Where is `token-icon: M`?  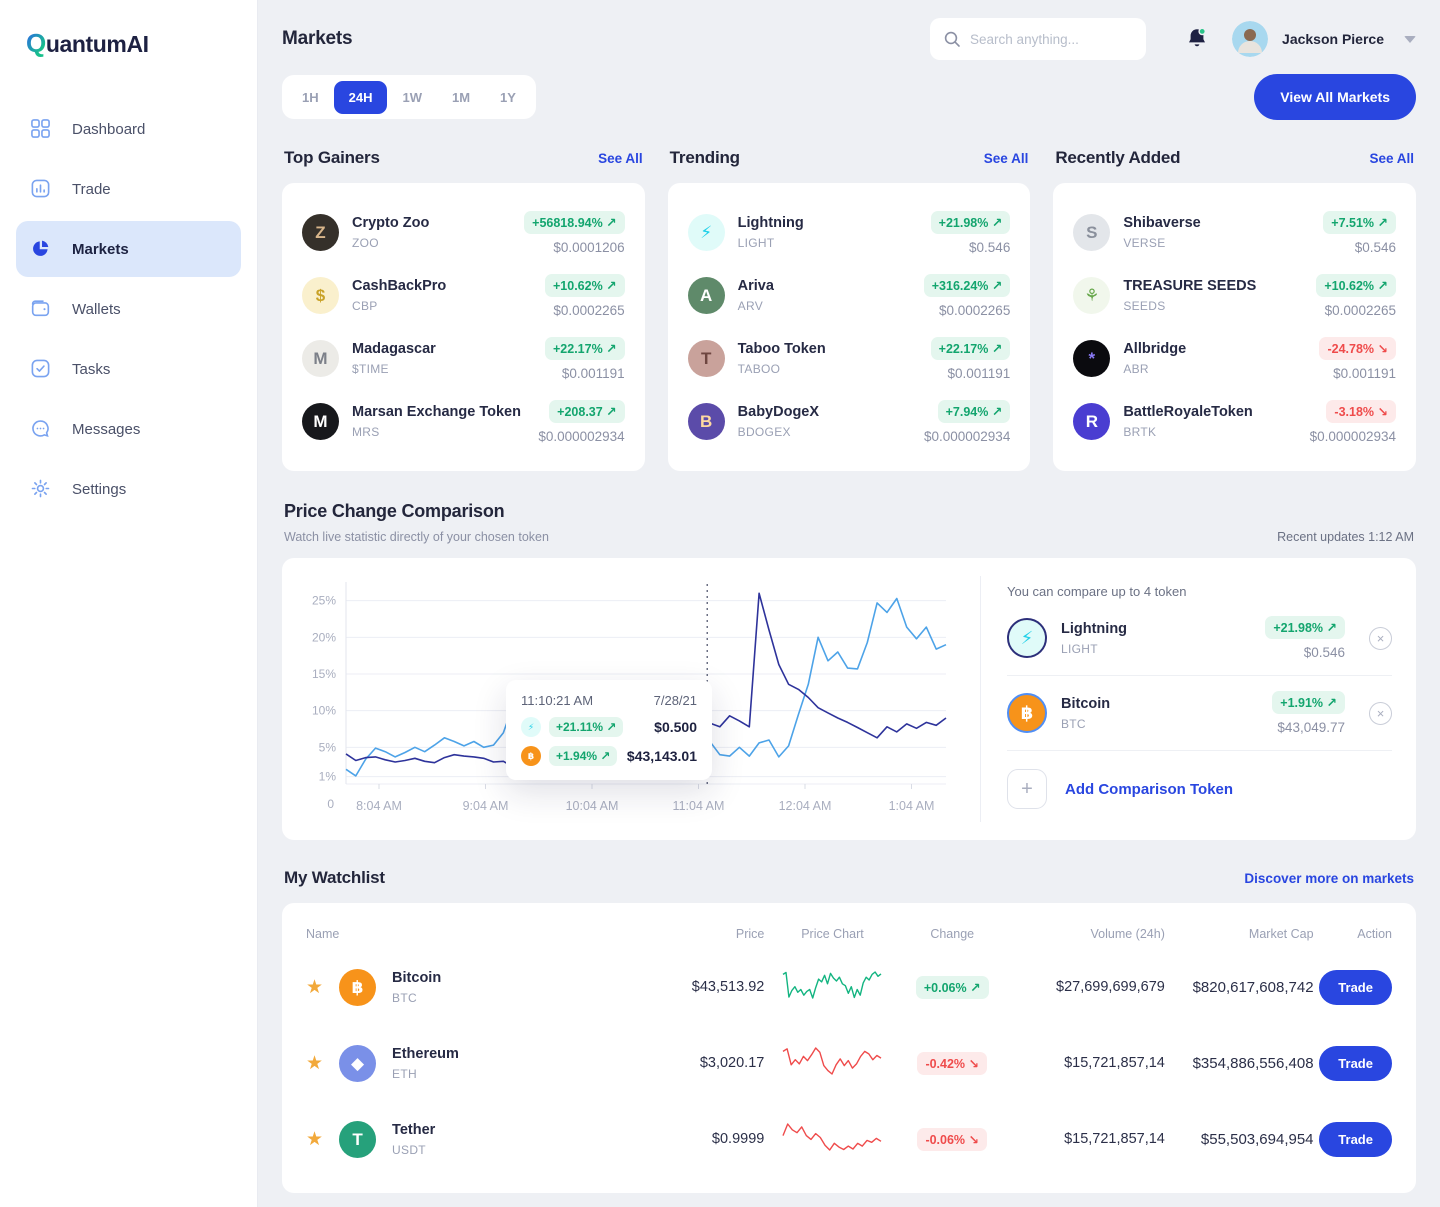
token-icon: M is located at coordinates (320, 421).